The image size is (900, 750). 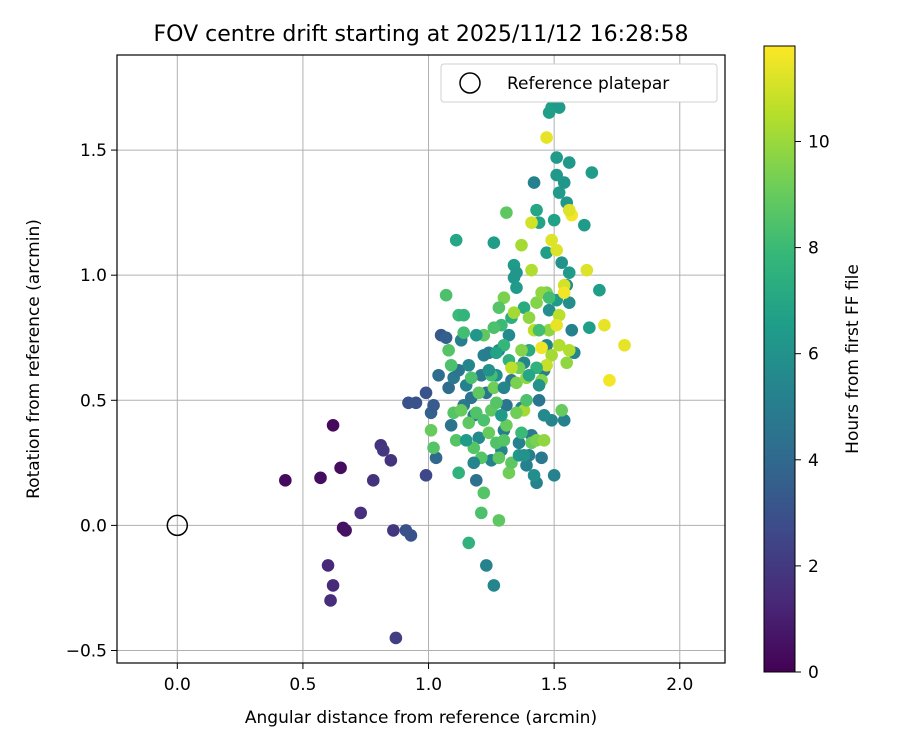 What do you see at coordinates (579, 83) in the screenshot?
I see `legend: Reference platepar` at bounding box center [579, 83].